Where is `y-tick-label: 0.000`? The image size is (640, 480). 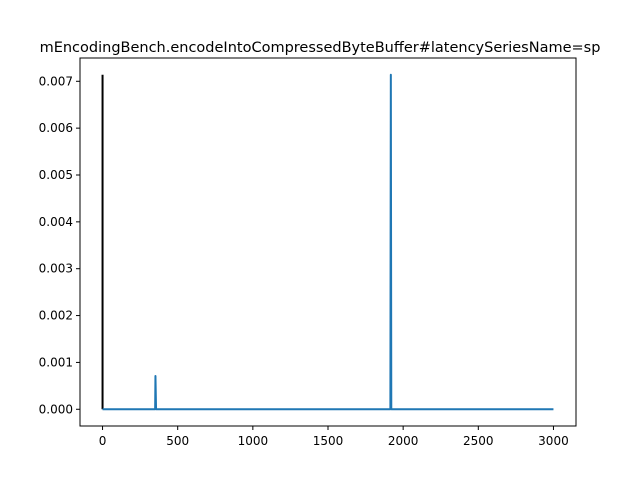 y-tick-label: 0.000 is located at coordinates (56, 409).